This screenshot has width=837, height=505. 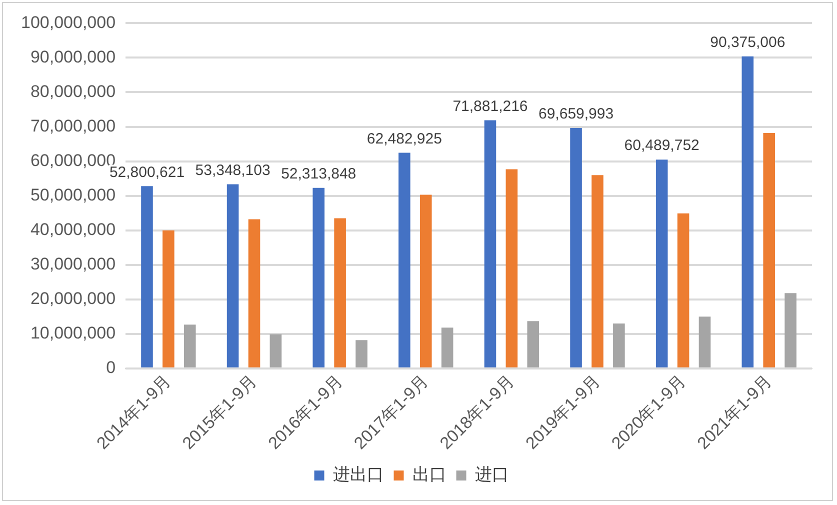 What do you see at coordinates (73, 56) in the screenshot?
I see `y-tick-label: 90,000,000` at bounding box center [73, 56].